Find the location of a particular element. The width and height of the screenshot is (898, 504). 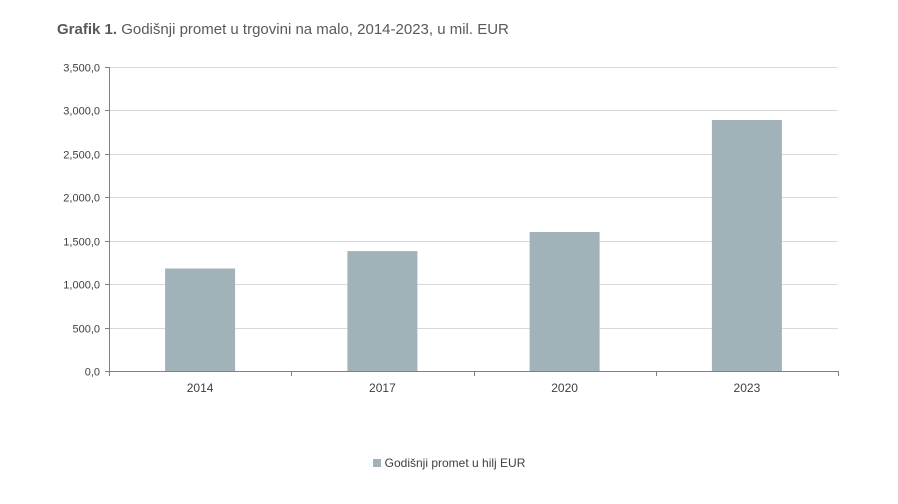

bar-2017 is located at coordinates (382, 311).